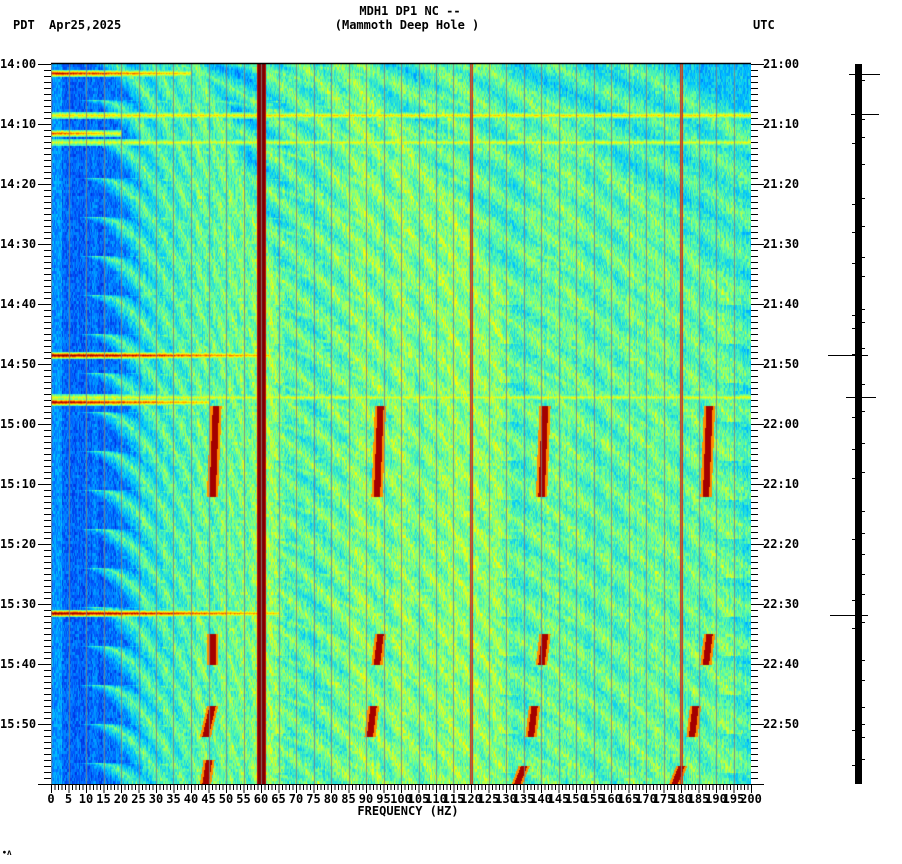  What do you see at coordinates (751, 799) in the screenshot?
I see `x-tick-label: 200` at bounding box center [751, 799].